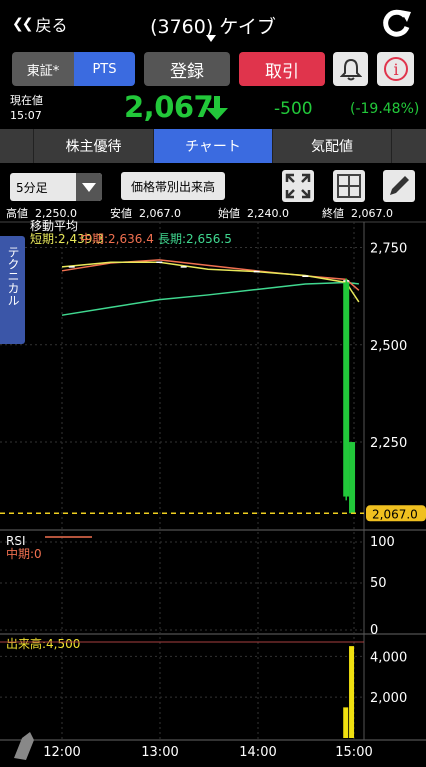  Describe the element at coordinates (210, 275) in the screenshot. I see `ma-mid-line` at that location.